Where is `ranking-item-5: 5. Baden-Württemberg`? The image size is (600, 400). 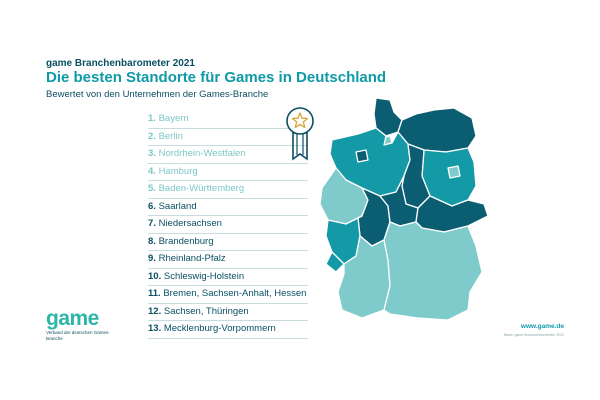
ranking-item-5: 5. Baden-Württemberg is located at coordinates (228, 190).